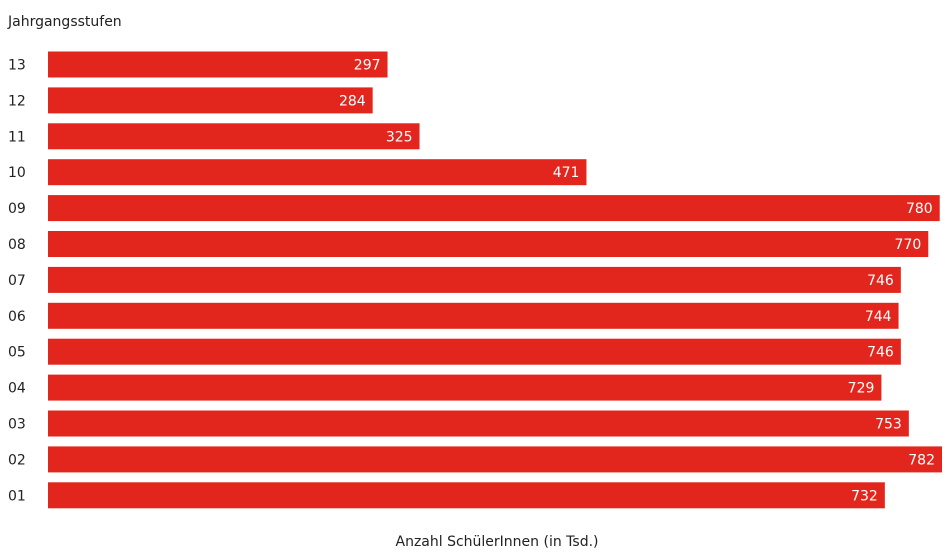 This screenshot has width=943, height=558. Describe the element at coordinates (17, 137) in the screenshot. I see `y-tick-label: 11` at that location.